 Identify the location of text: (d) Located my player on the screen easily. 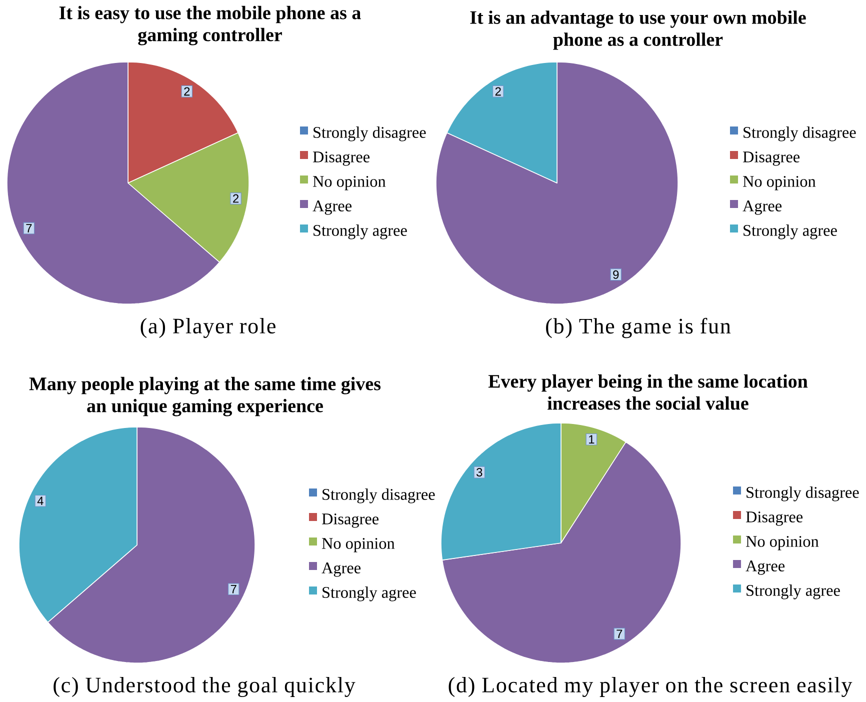
(650, 687).